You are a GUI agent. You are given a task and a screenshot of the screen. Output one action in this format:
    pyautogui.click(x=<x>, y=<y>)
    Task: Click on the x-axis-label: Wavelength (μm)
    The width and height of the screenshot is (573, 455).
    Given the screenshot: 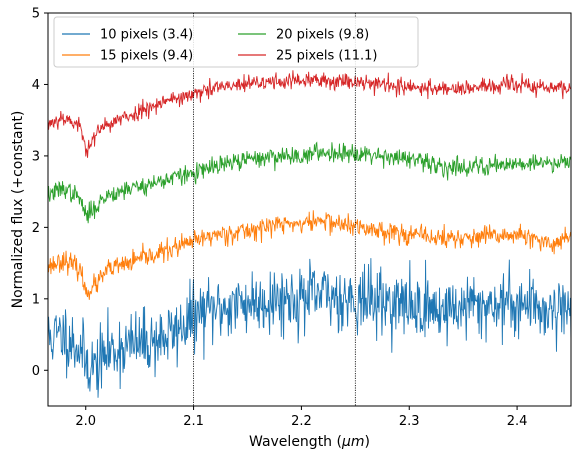 What is the action you would take?
    pyautogui.click(x=309, y=442)
    